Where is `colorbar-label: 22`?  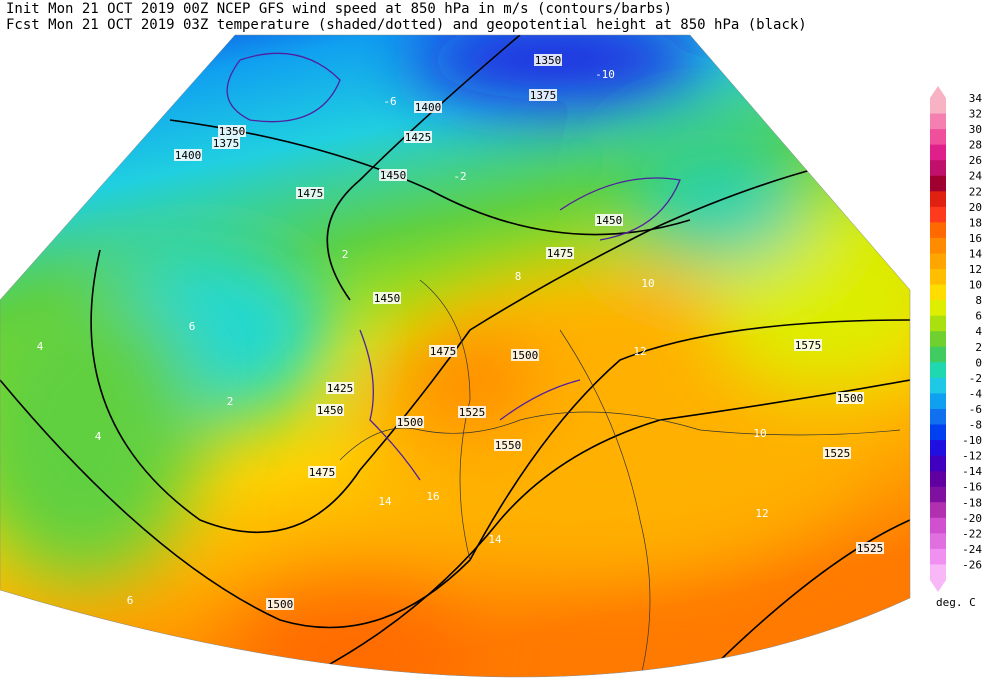
colorbar-label: 22 is located at coordinates (975, 191).